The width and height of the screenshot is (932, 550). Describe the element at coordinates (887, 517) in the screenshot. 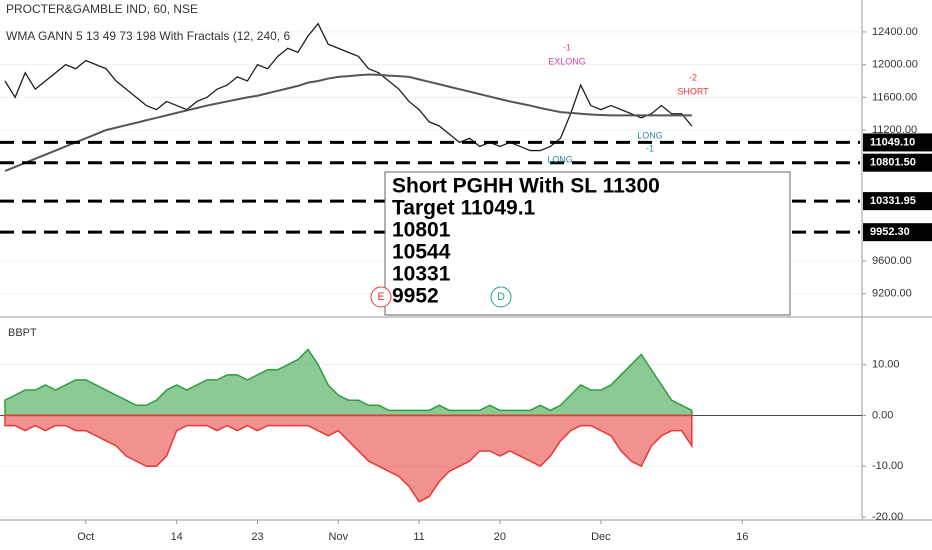

I see `y-tick-label: -20.00` at that location.